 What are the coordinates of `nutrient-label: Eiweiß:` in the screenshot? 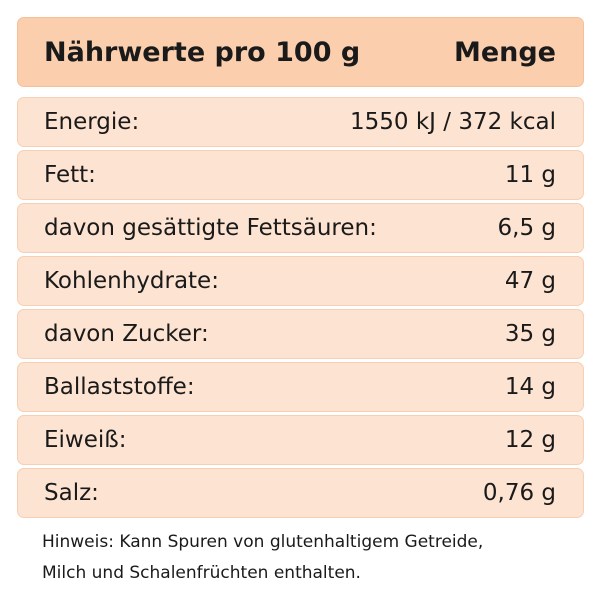 It's located at (85, 440).